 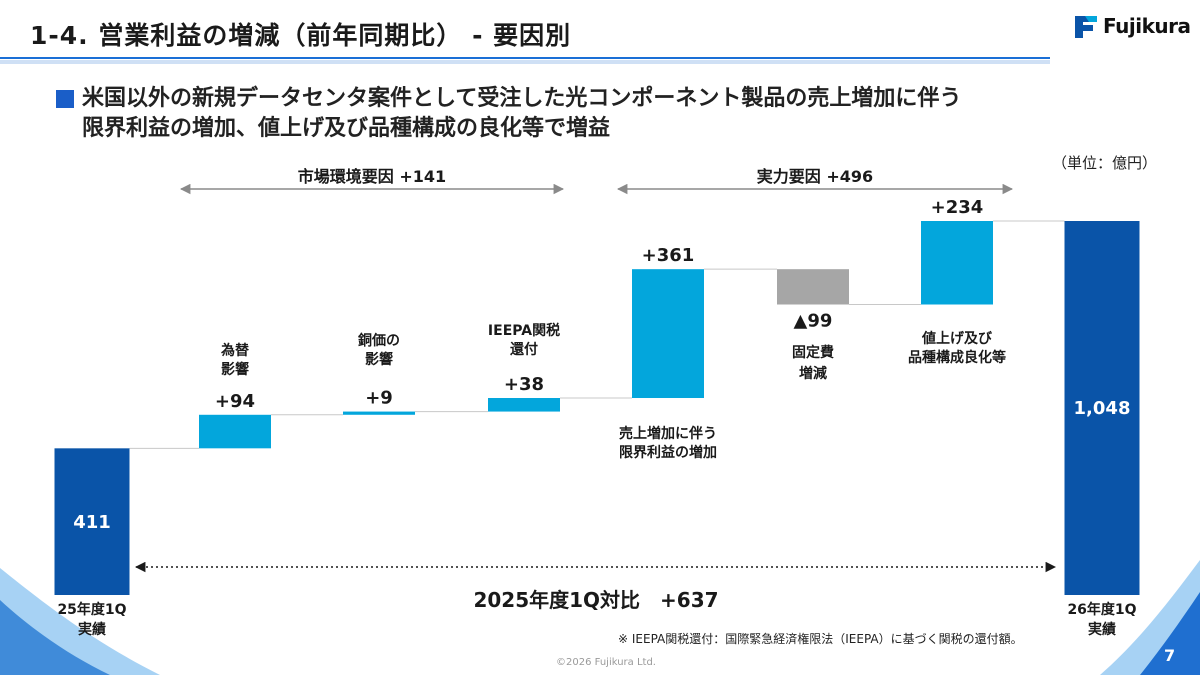 I want to click on category-label-5-a: 固定費, so click(x=813, y=352).